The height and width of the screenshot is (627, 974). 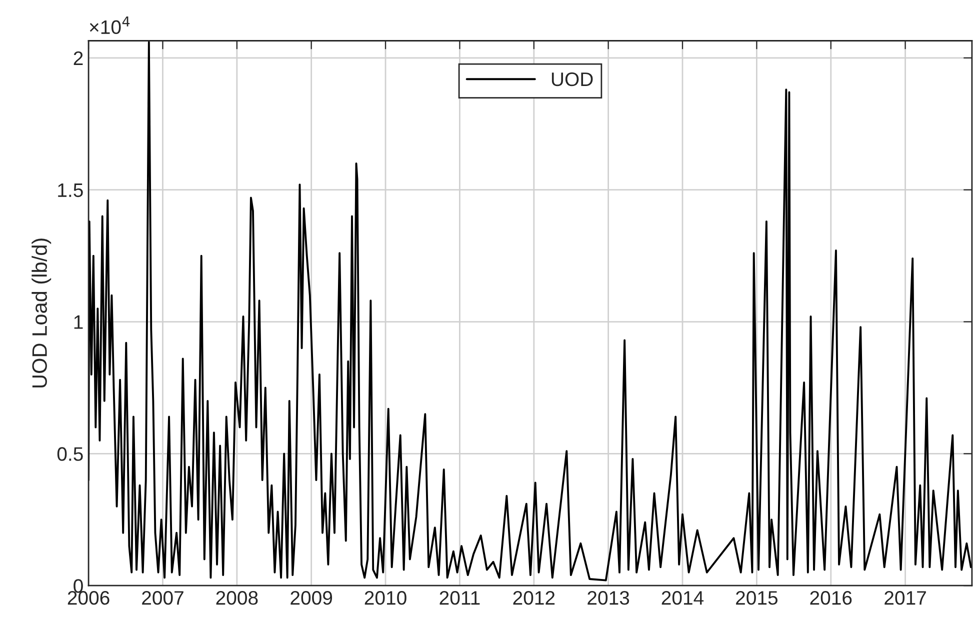 I want to click on x-tick-label: 2007, so click(x=163, y=597).